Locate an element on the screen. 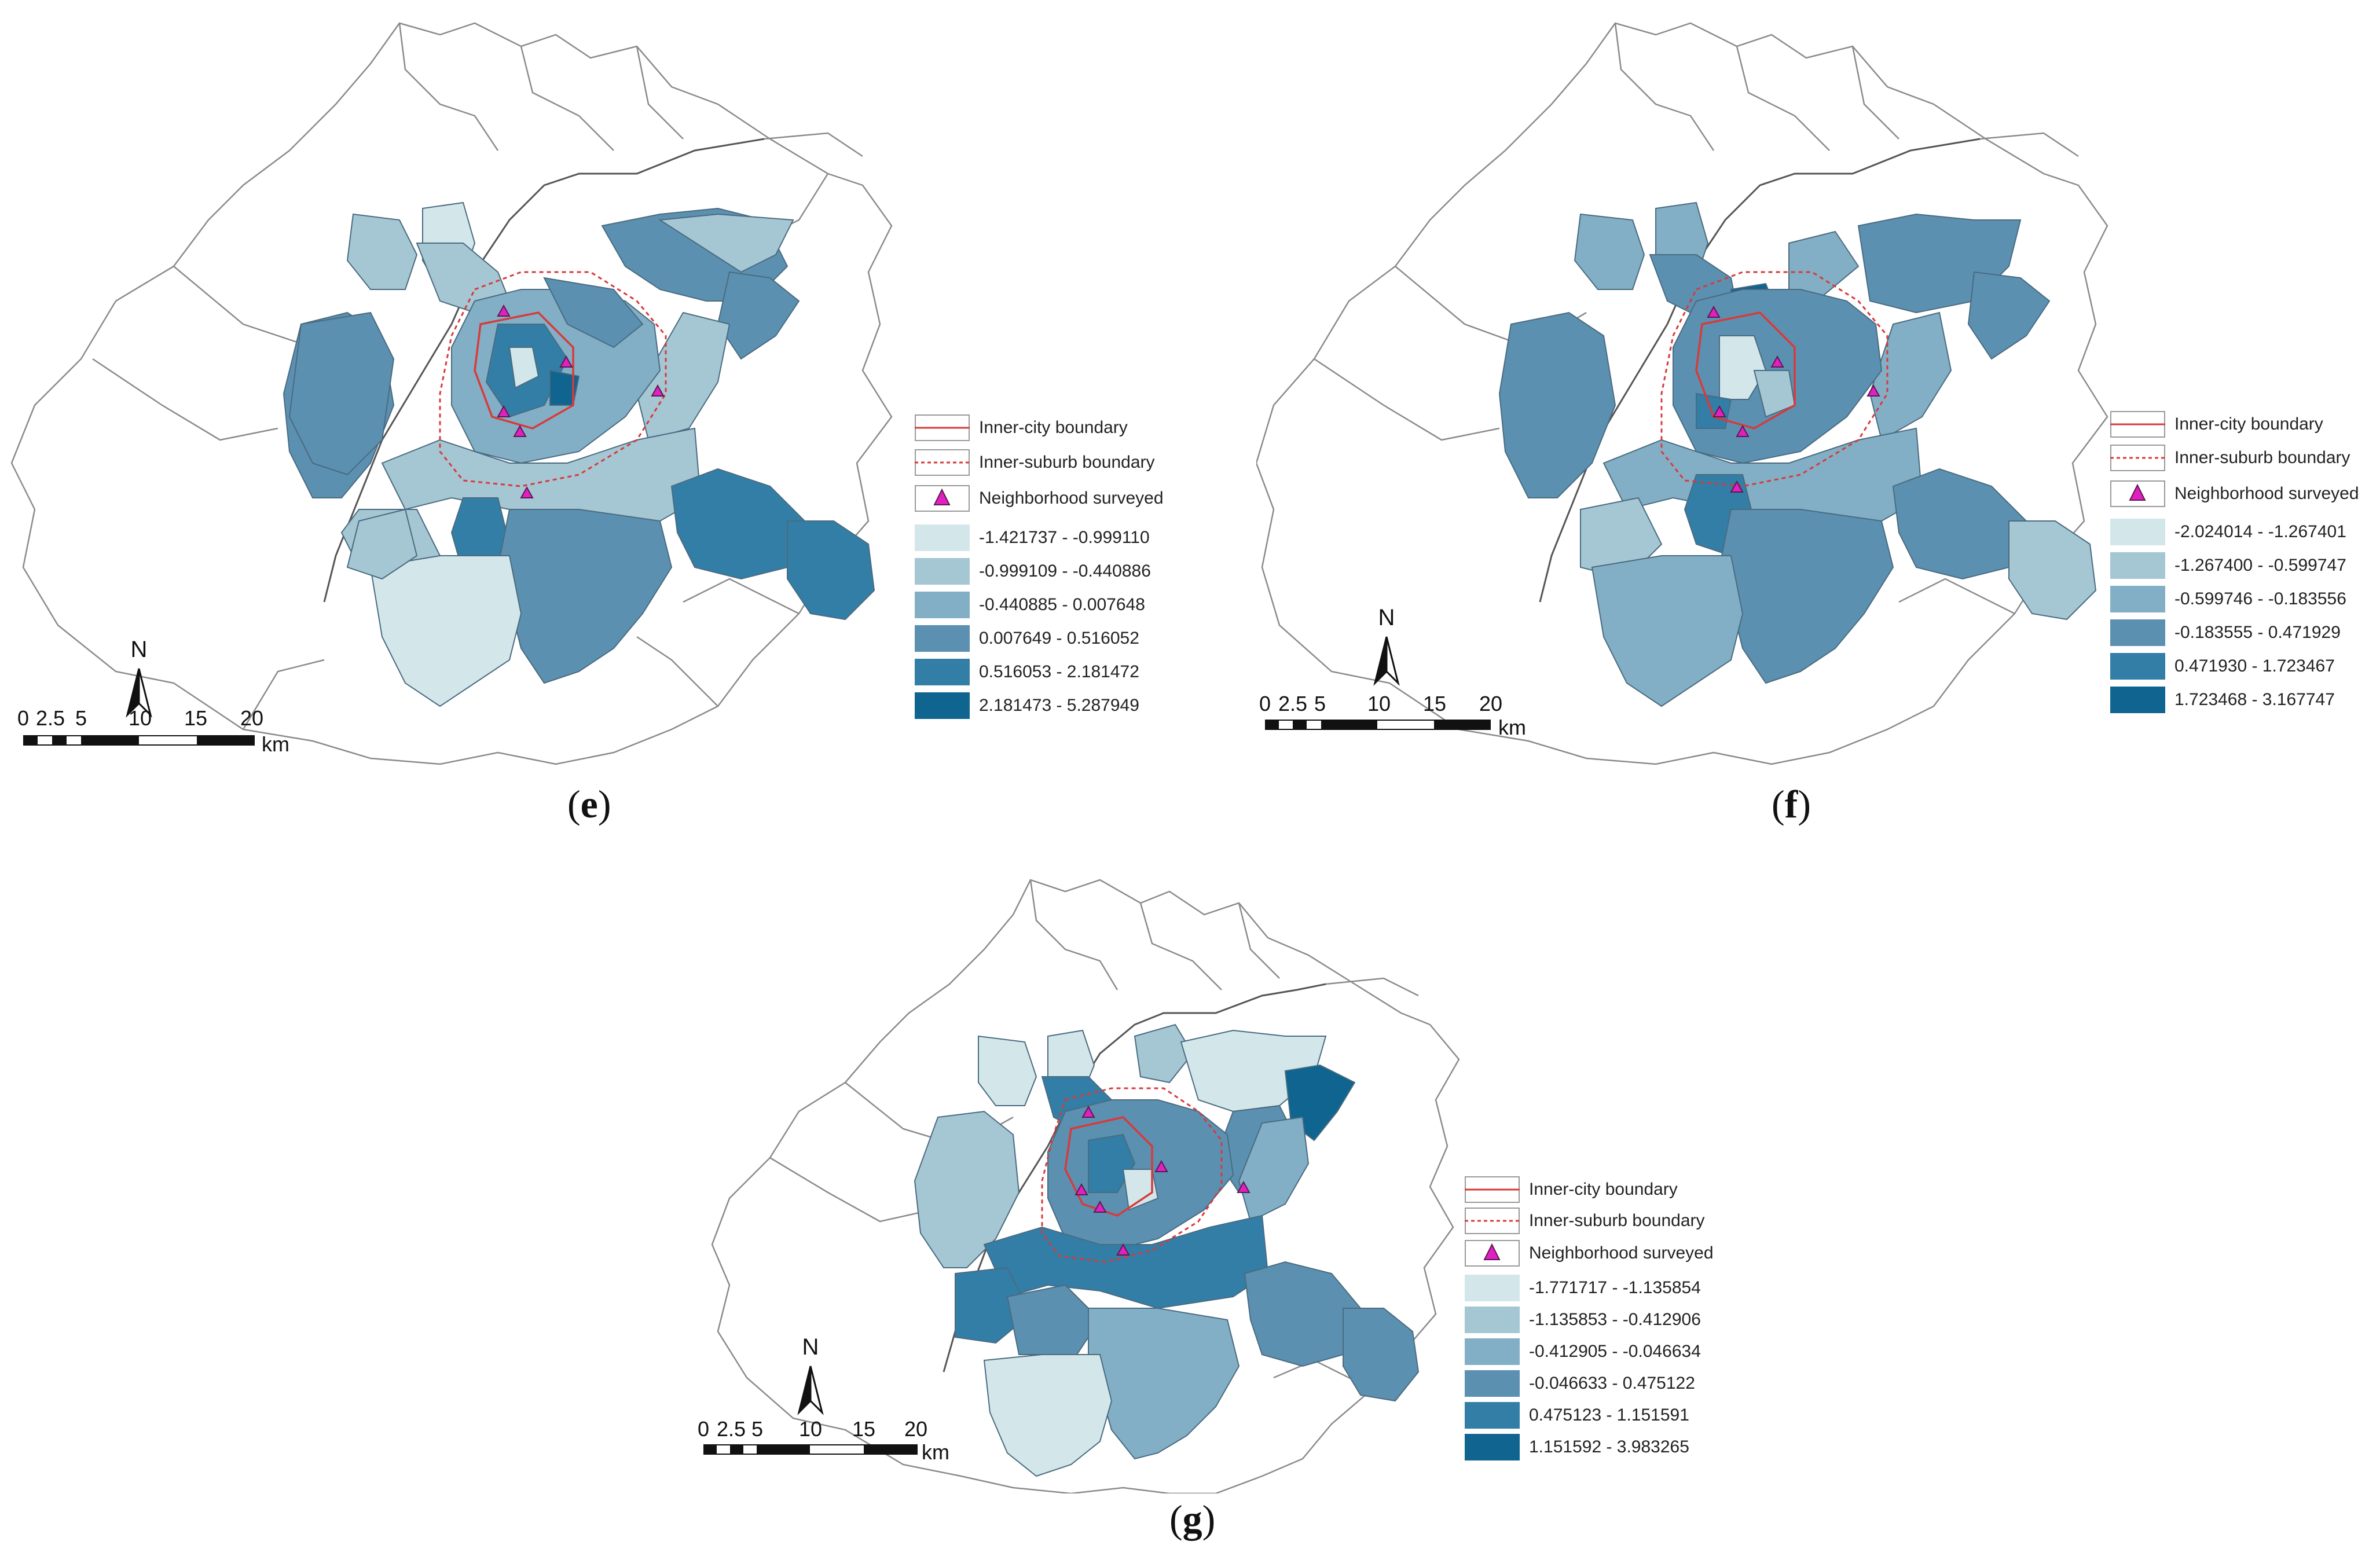  context-boundary is located at coordinates (1085, 1186).